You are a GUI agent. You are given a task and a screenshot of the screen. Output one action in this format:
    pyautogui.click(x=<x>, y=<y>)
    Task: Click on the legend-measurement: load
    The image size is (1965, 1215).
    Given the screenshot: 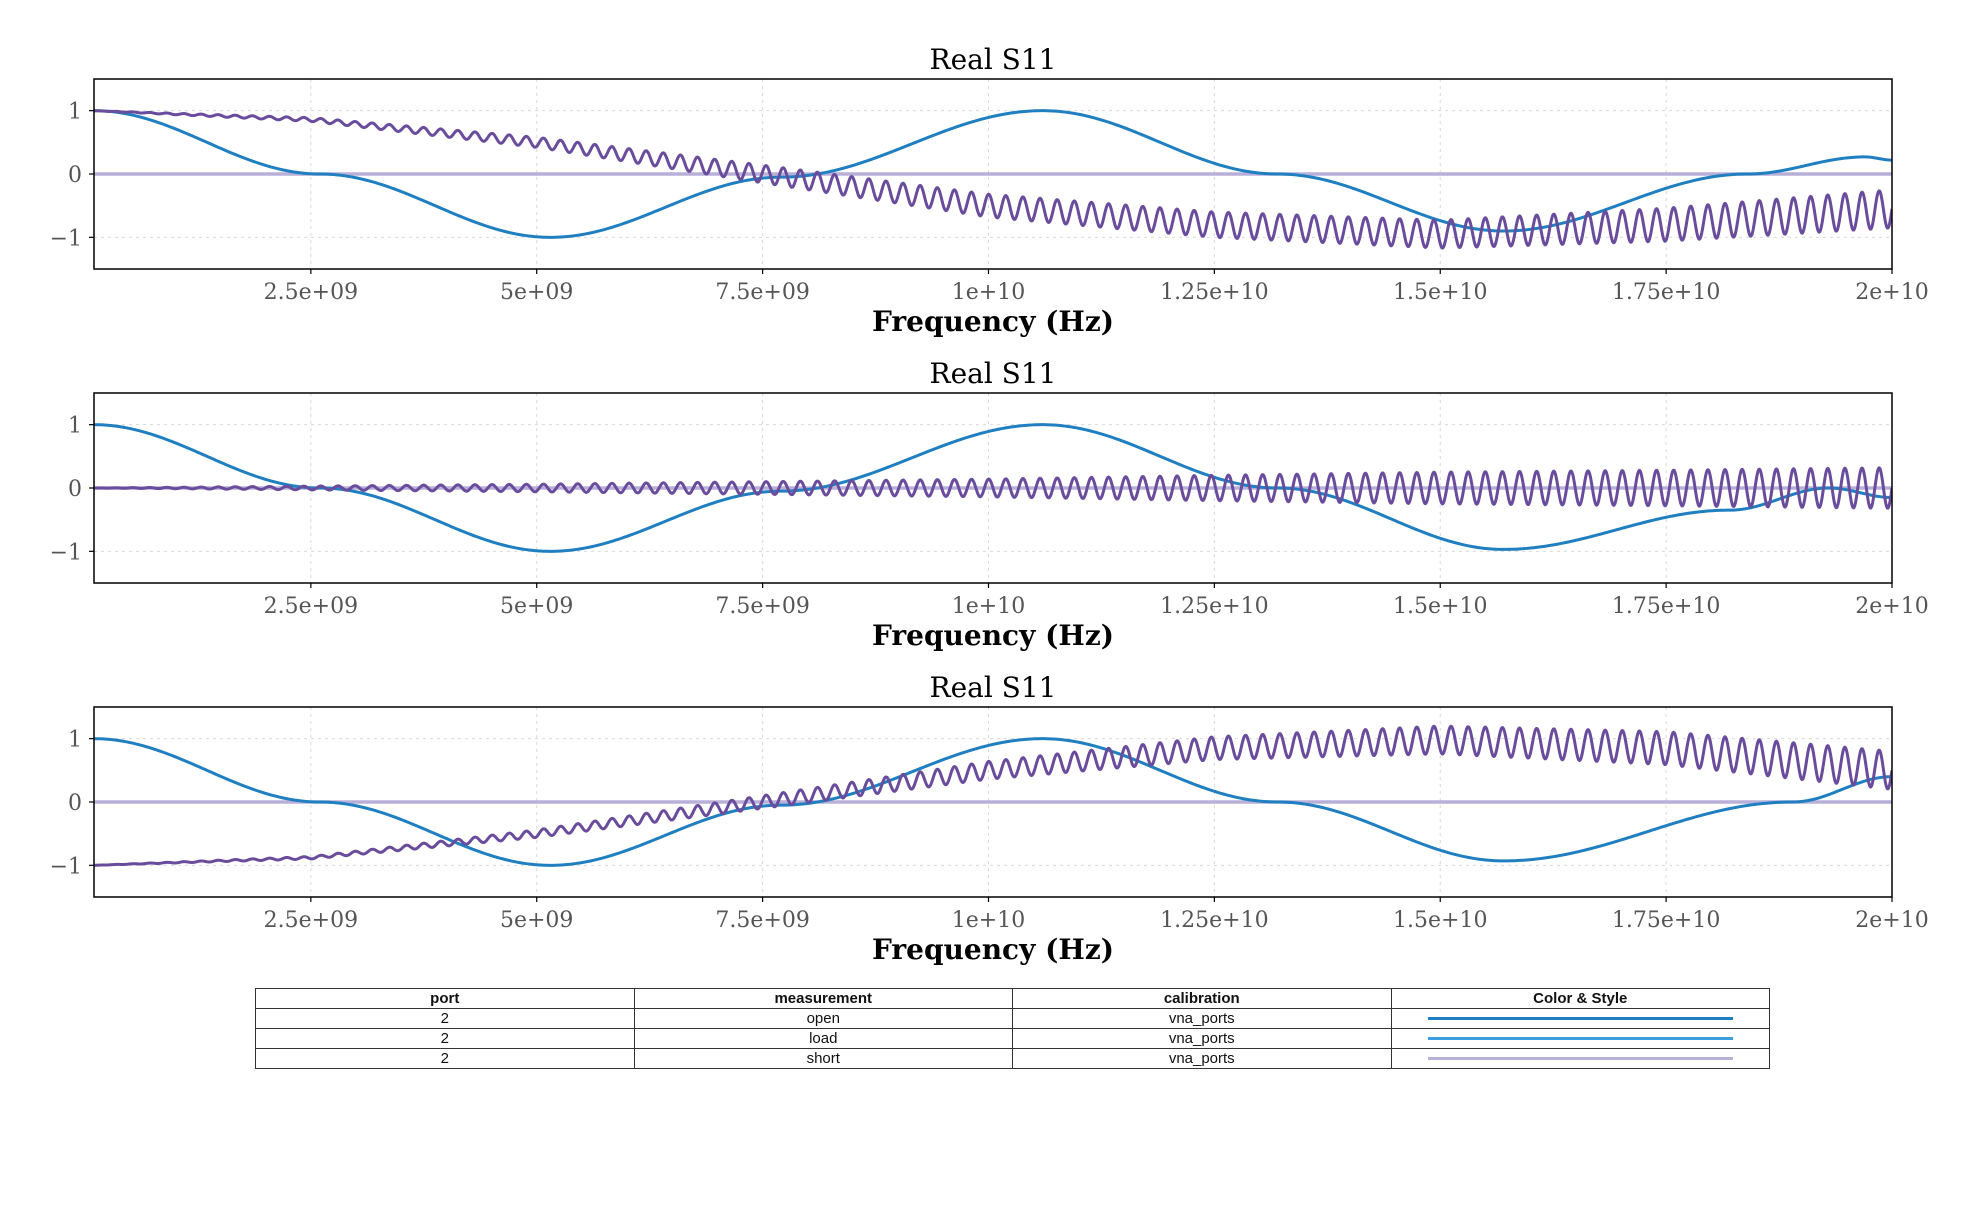 What is the action you would take?
    pyautogui.click(x=823, y=1038)
    